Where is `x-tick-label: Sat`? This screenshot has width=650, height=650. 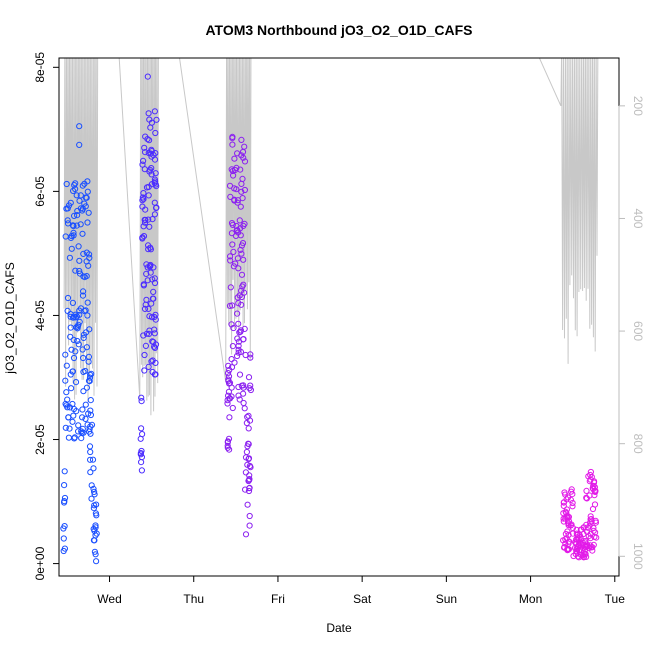 x-tick-label: Sat is located at coordinates (362, 599).